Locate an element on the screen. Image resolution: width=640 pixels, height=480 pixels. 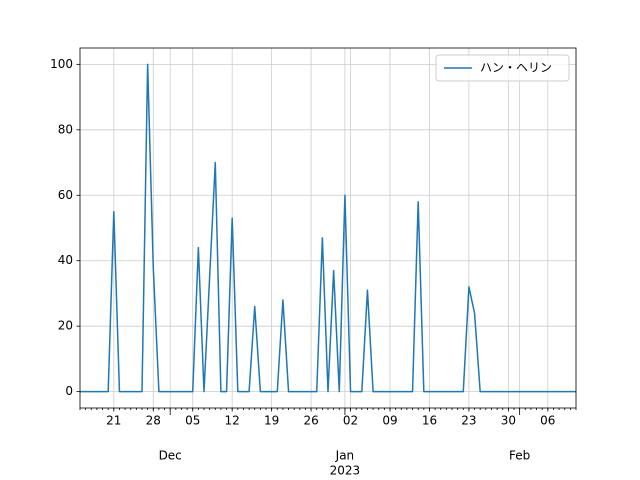
x-tick-label: 12 is located at coordinates (232, 421).